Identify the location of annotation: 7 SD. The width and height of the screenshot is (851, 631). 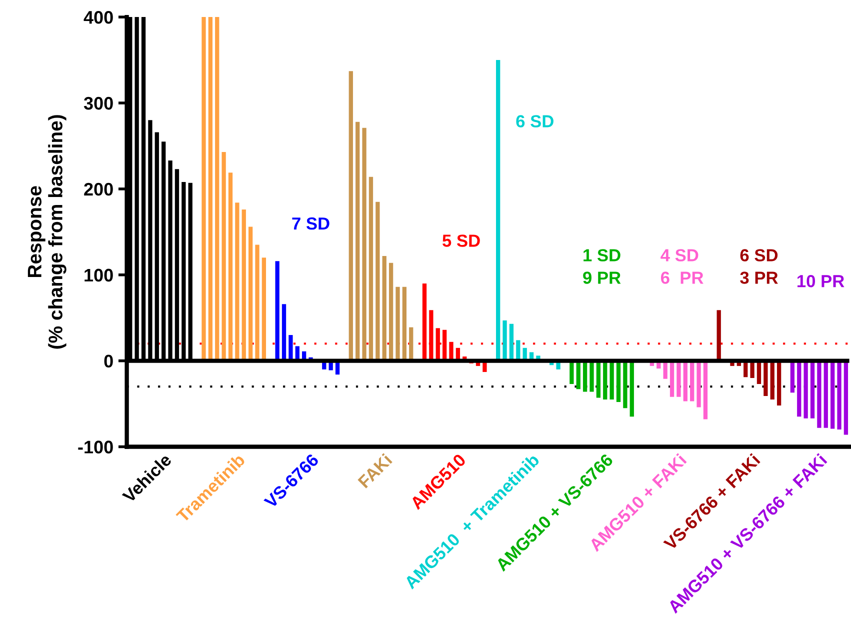
(311, 223).